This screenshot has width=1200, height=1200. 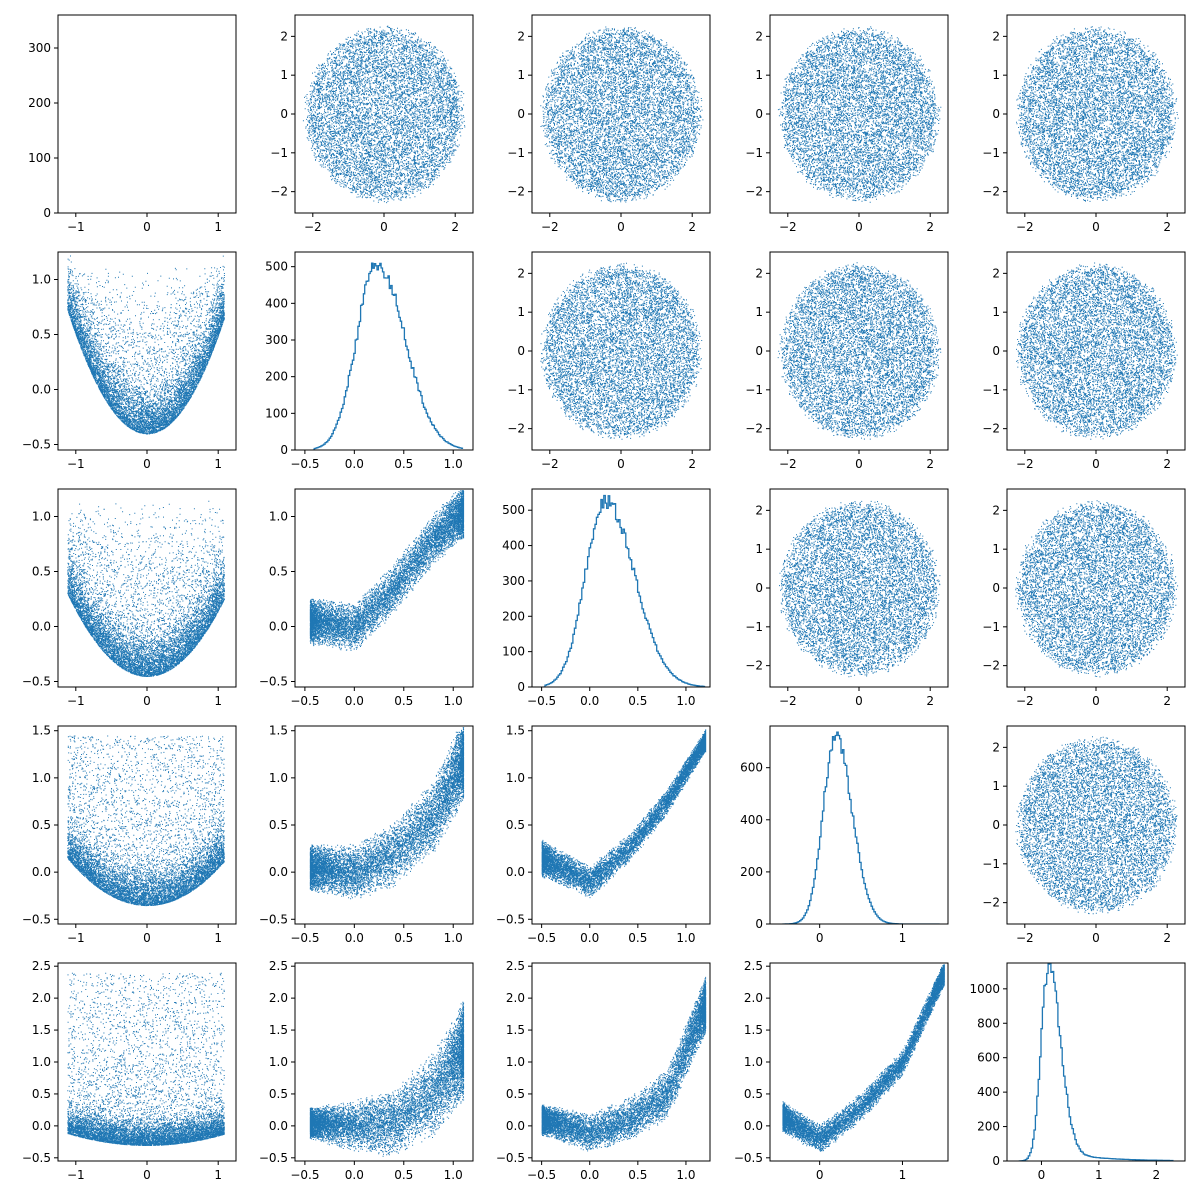 I want to click on histogram-line, so click(x=624, y=590).